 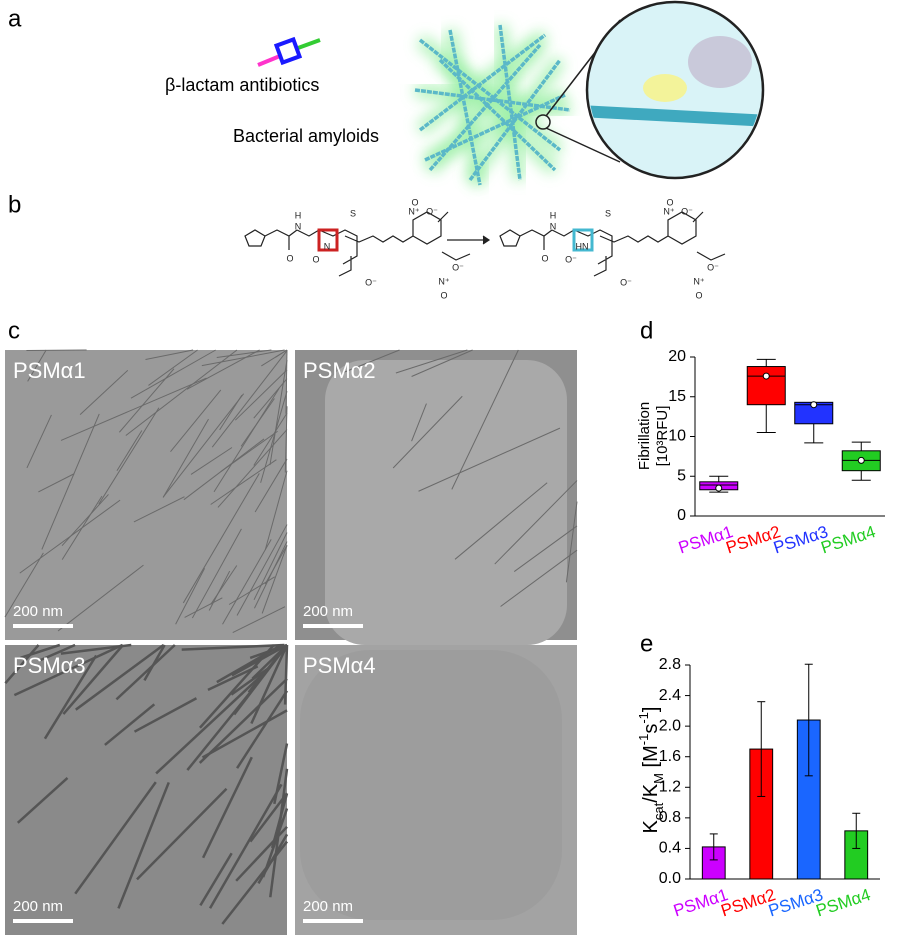 I want to click on y-tick-label: 15, so click(x=677, y=396).